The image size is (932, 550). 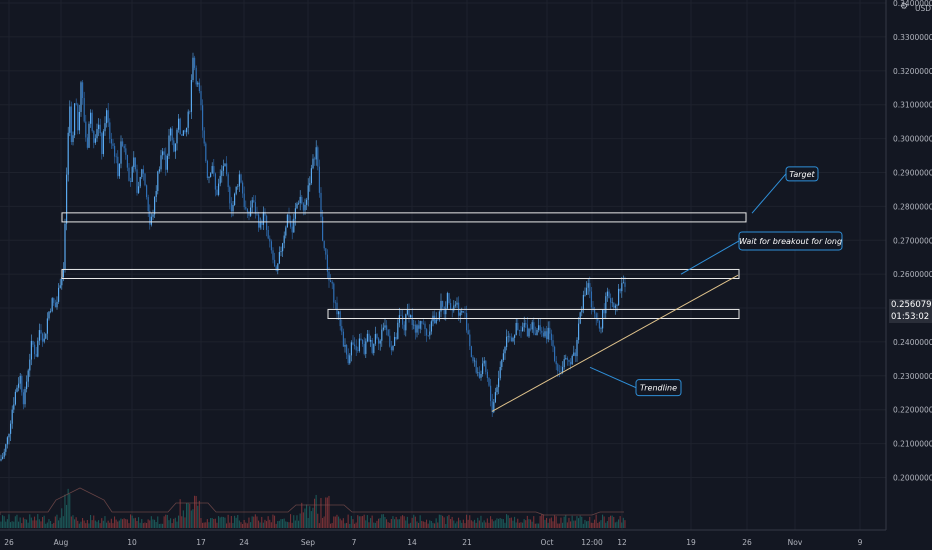 What do you see at coordinates (433, 542) in the screenshot?
I see `time-axis: 26 Aug 10 17 24 Sep 7 14 21 Oct 12:00 12 19 26 Nov 9` at bounding box center [433, 542].